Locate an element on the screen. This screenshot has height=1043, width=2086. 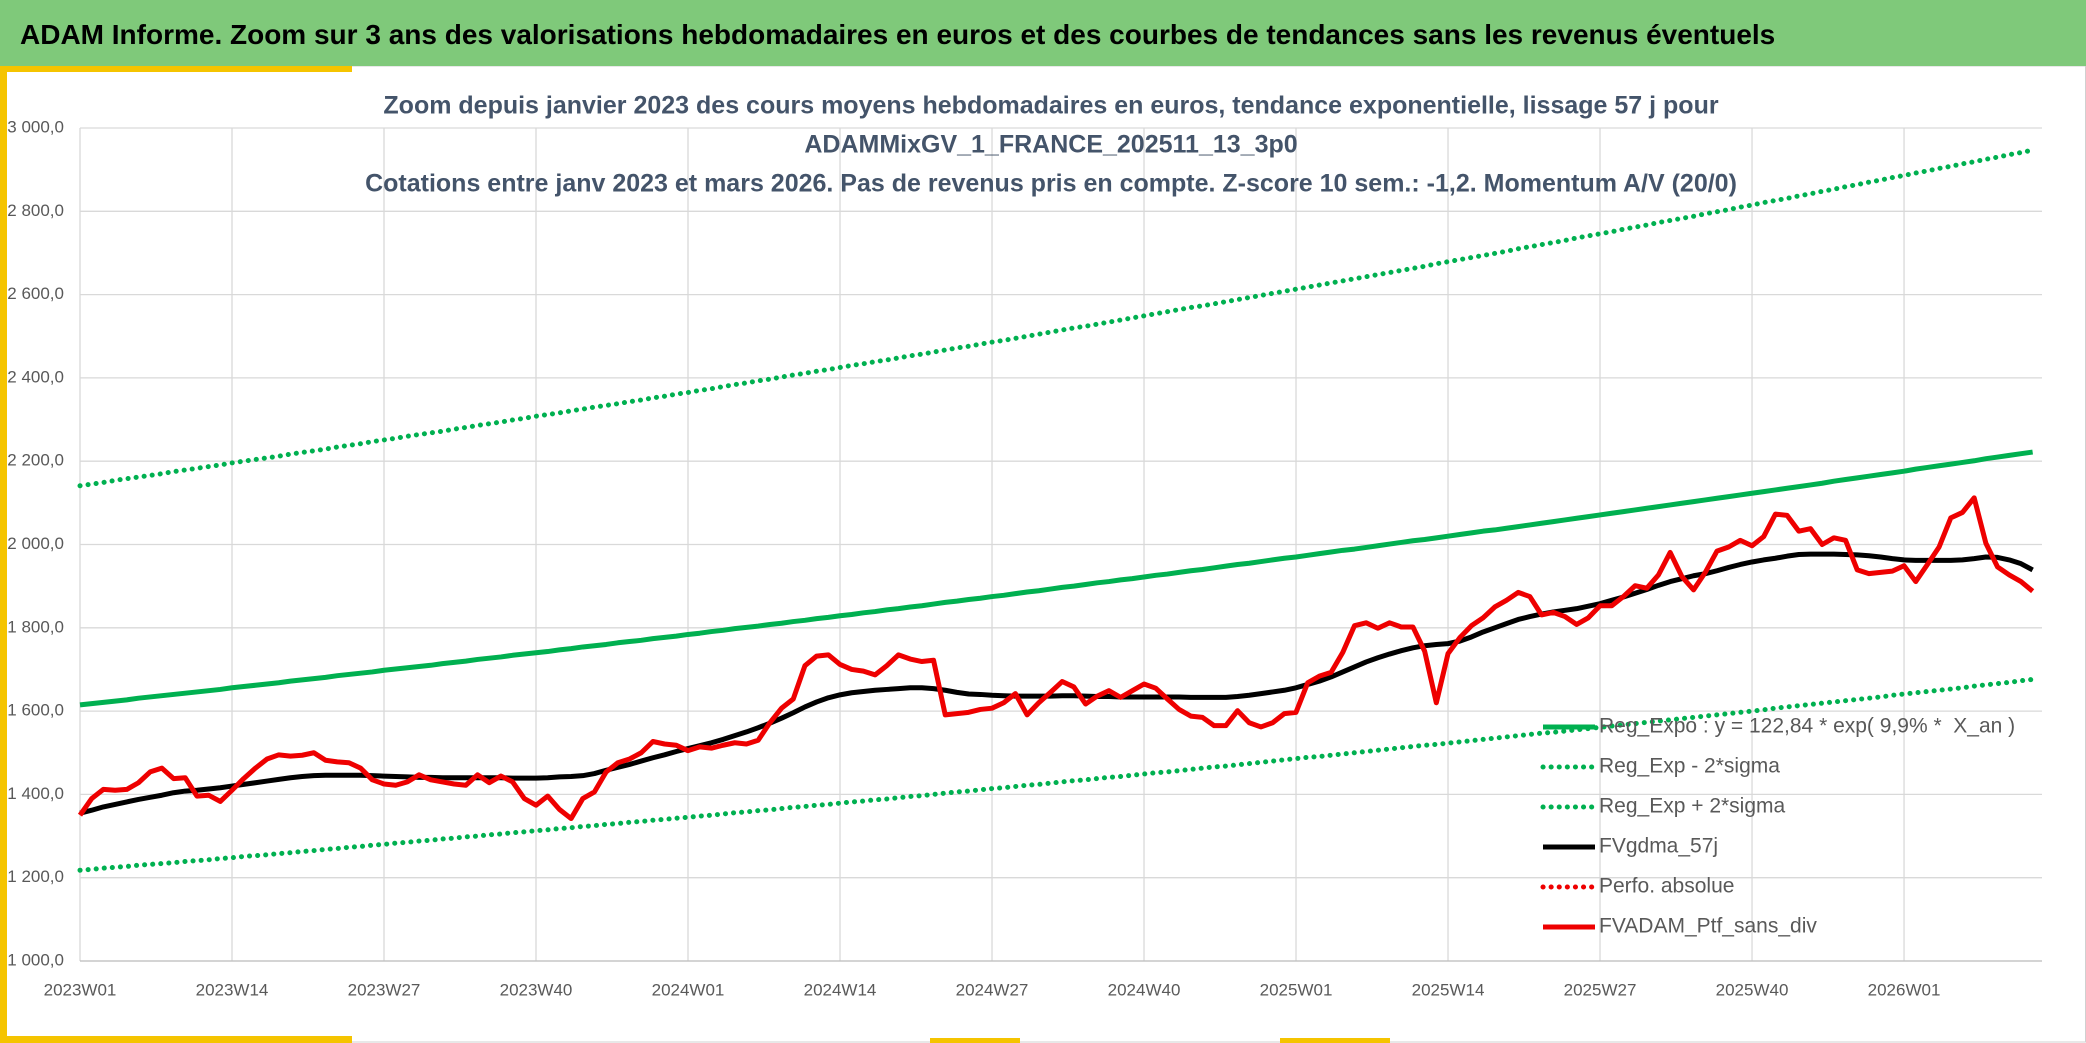
y-tick-label: 3 000,0 is located at coordinates (35, 126).